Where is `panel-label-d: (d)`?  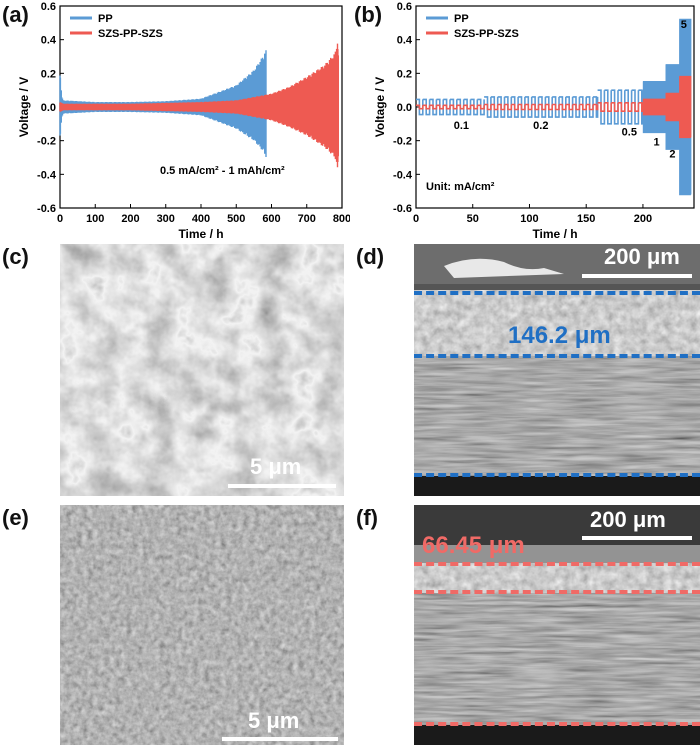
panel-label-d: (d) is located at coordinates (370, 256).